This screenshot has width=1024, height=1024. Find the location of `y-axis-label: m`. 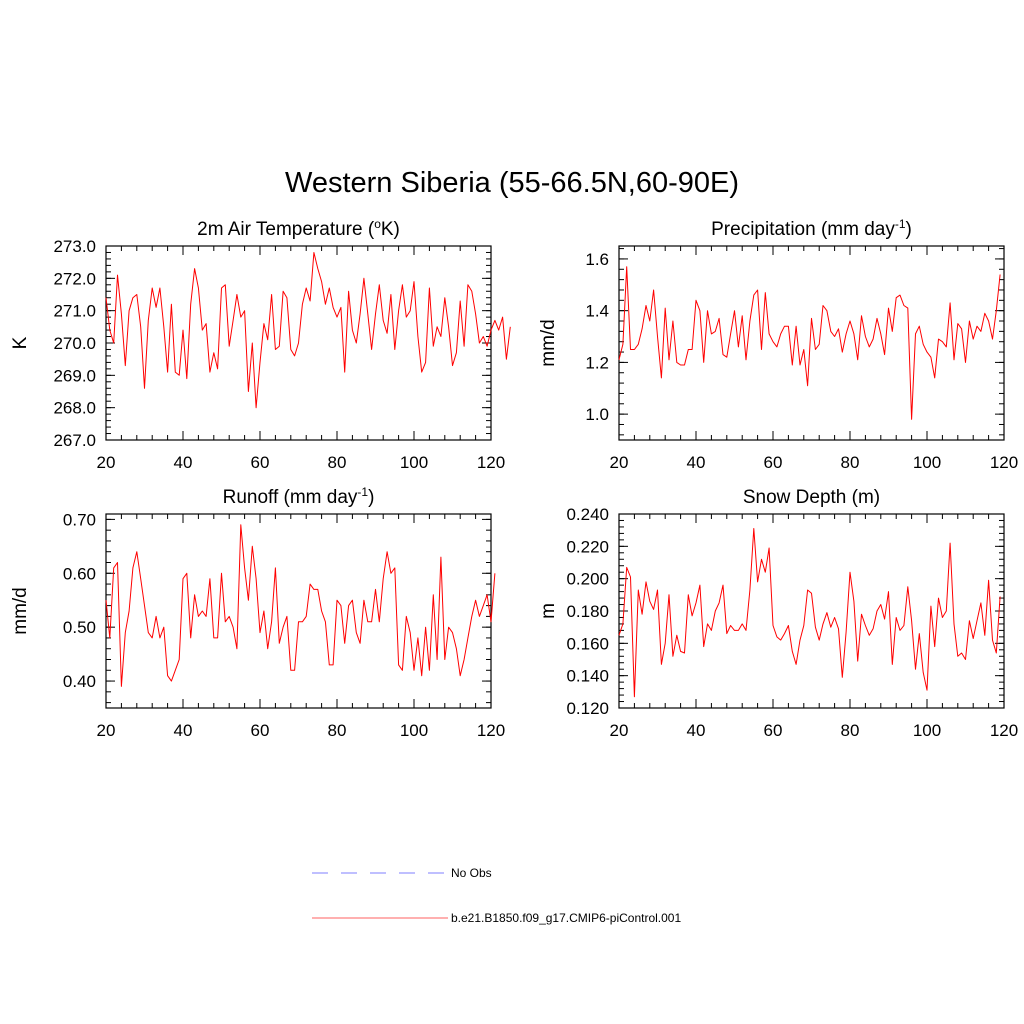

y-axis-label: m is located at coordinates (548, 611).